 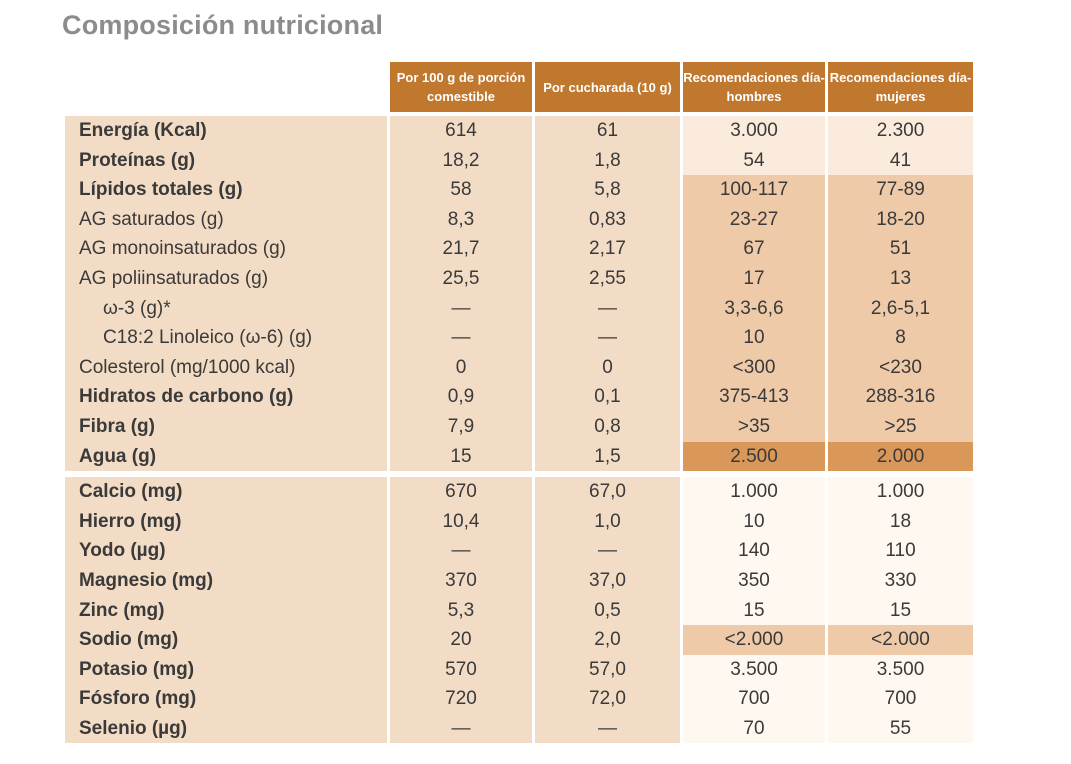 What do you see at coordinates (900, 669) in the screenshot?
I see `recommendation-women: 3.500` at bounding box center [900, 669].